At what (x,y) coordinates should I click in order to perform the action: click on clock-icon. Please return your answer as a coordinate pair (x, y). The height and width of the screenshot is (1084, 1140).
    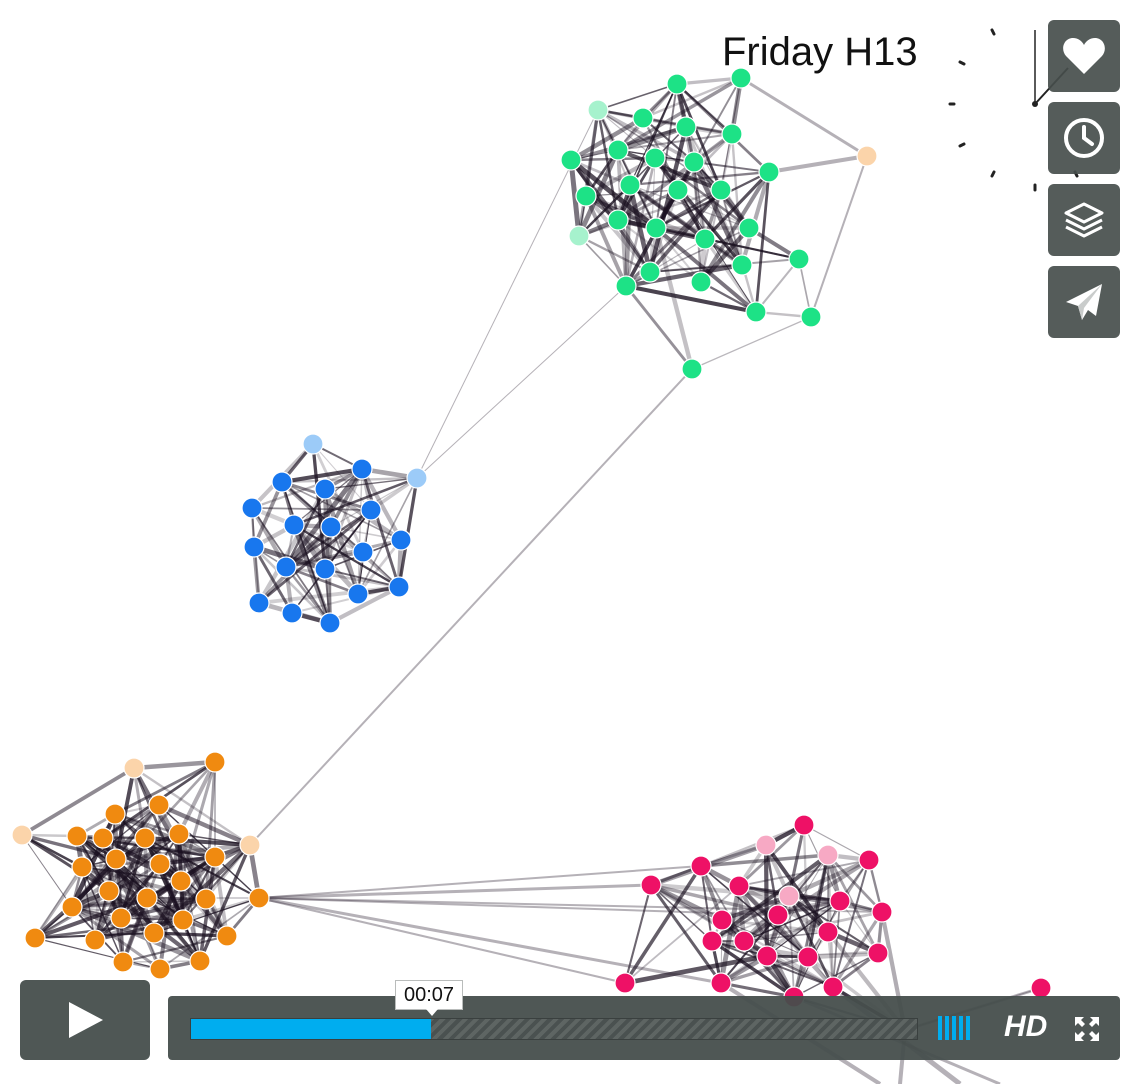
    Looking at the image, I should click on (1084, 138).